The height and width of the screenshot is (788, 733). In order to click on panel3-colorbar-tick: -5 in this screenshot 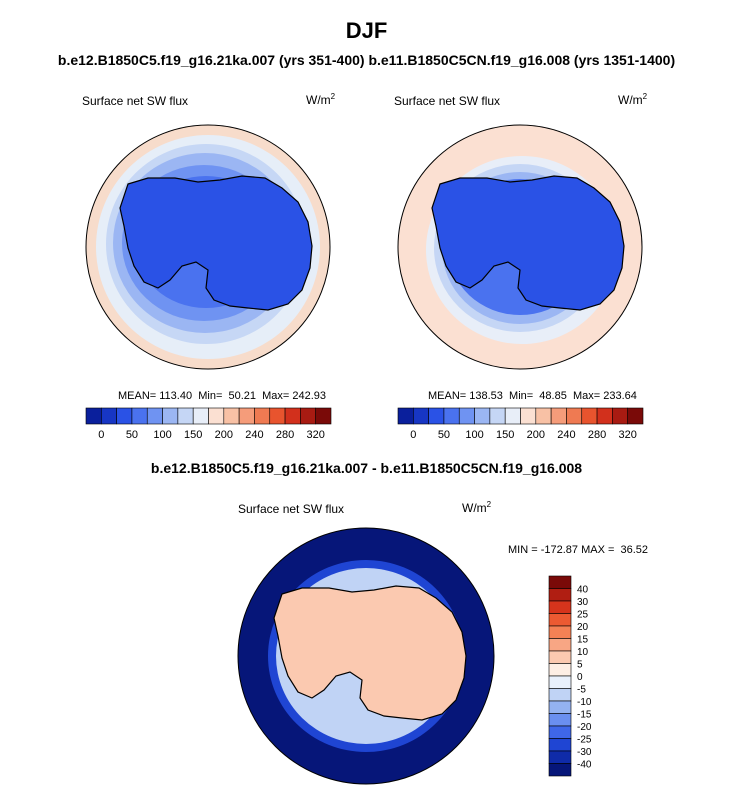, I will do `click(581, 690)`.